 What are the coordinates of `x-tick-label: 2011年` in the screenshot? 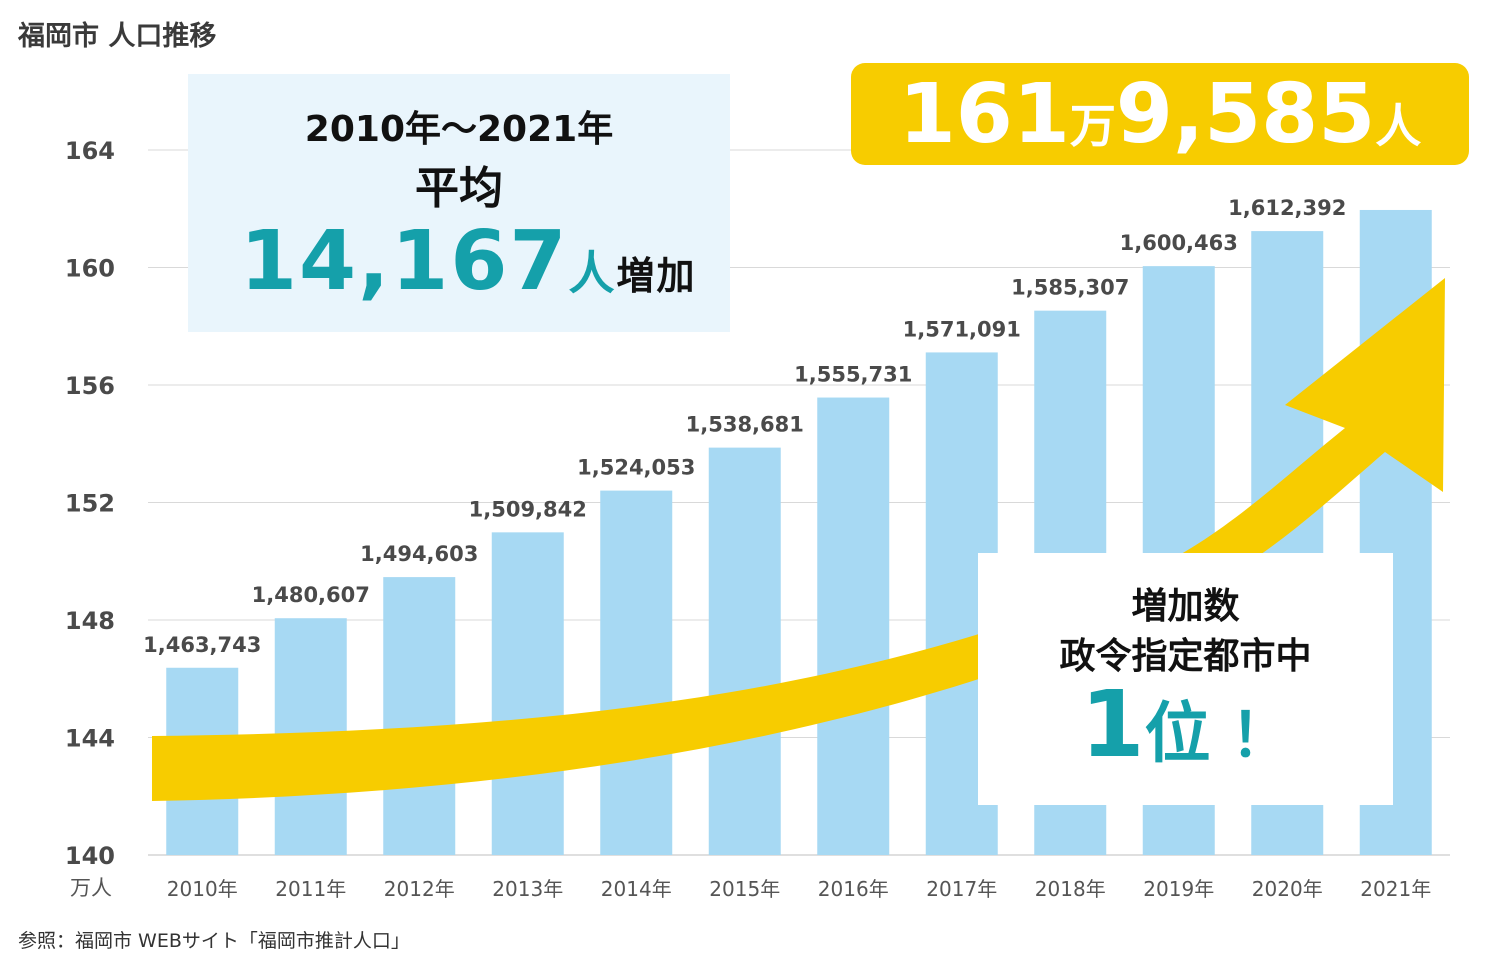 It's located at (310, 889).